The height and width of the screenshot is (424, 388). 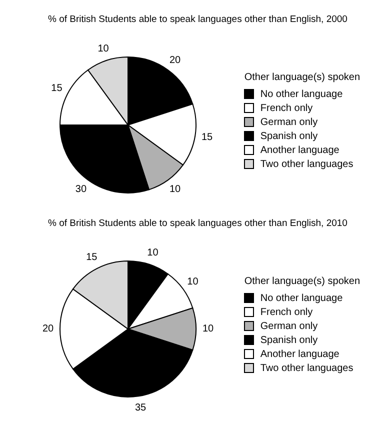 What do you see at coordinates (81, 190) in the screenshot?
I see `data-label: 30` at bounding box center [81, 190].